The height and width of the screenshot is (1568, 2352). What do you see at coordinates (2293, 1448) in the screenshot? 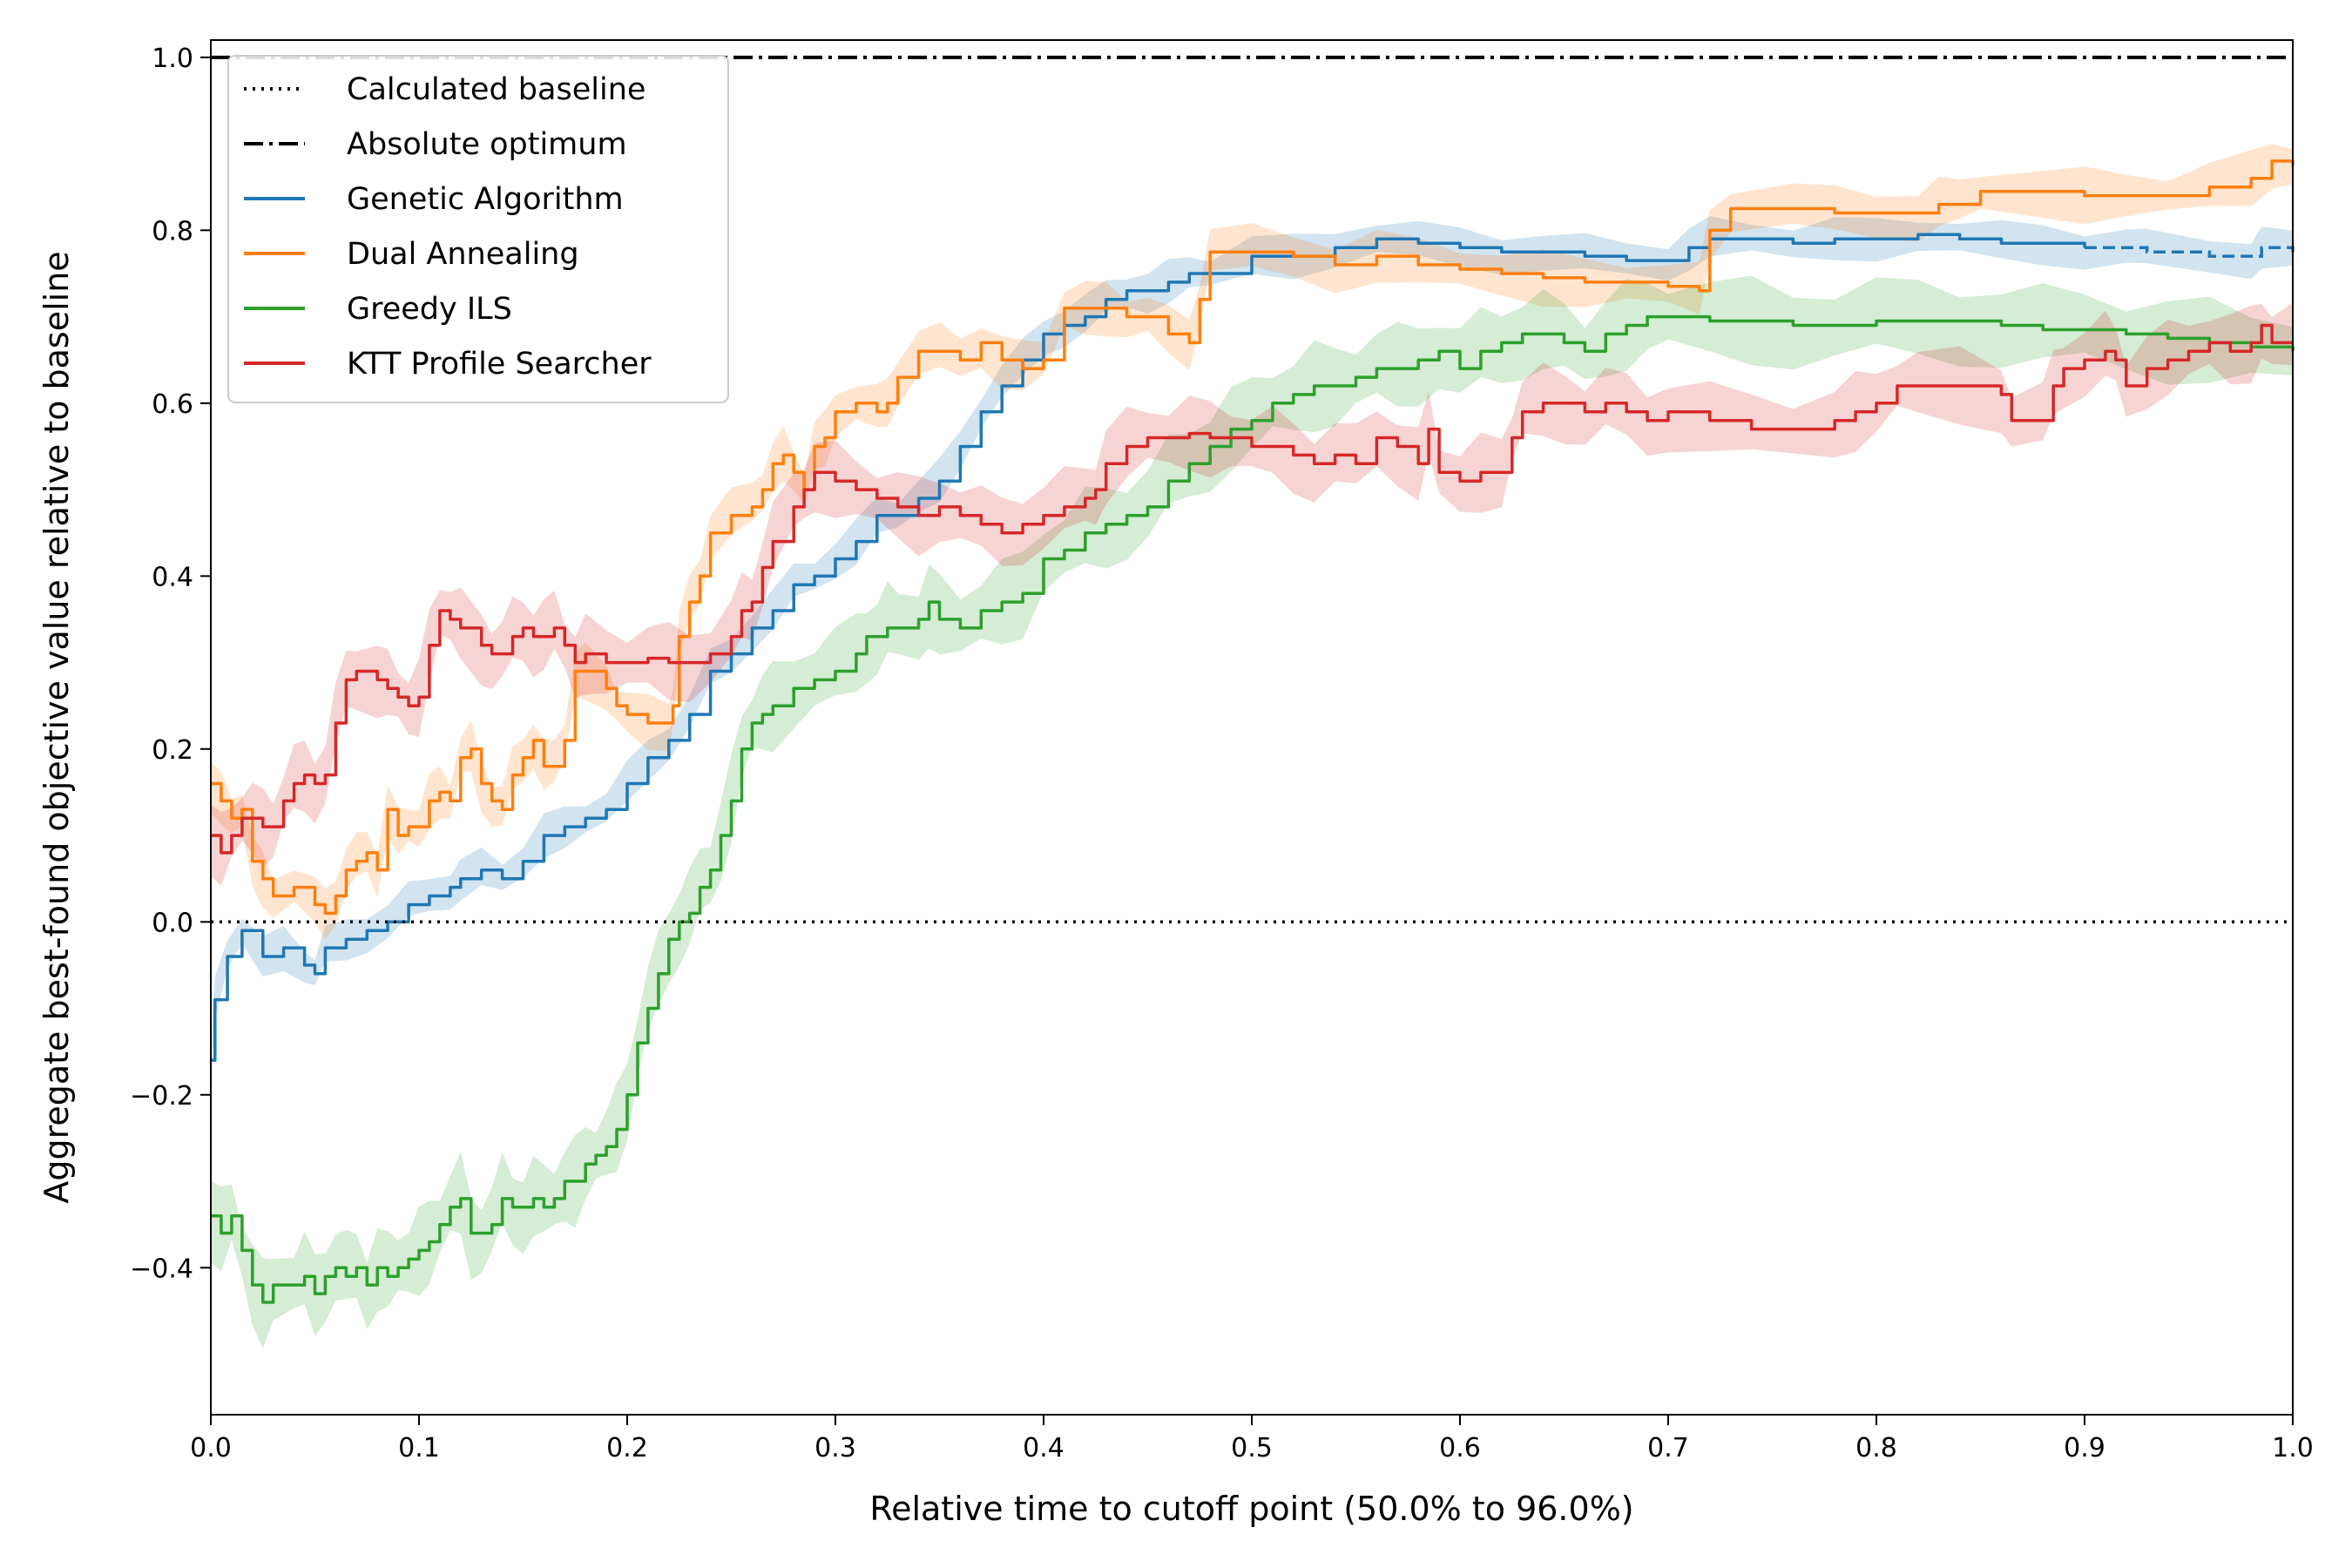
I see `x-tick-label: 1.0` at bounding box center [2293, 1448].